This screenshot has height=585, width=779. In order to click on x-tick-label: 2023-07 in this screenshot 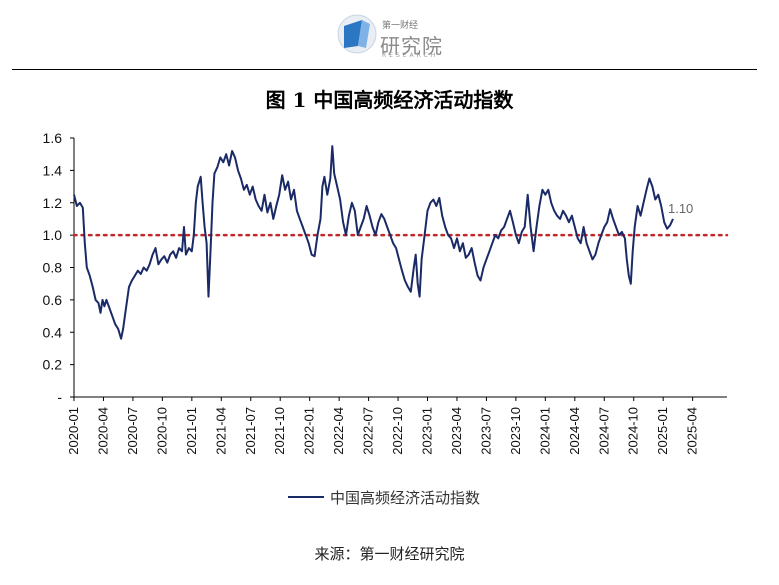, I will do `click(485, 431)`.